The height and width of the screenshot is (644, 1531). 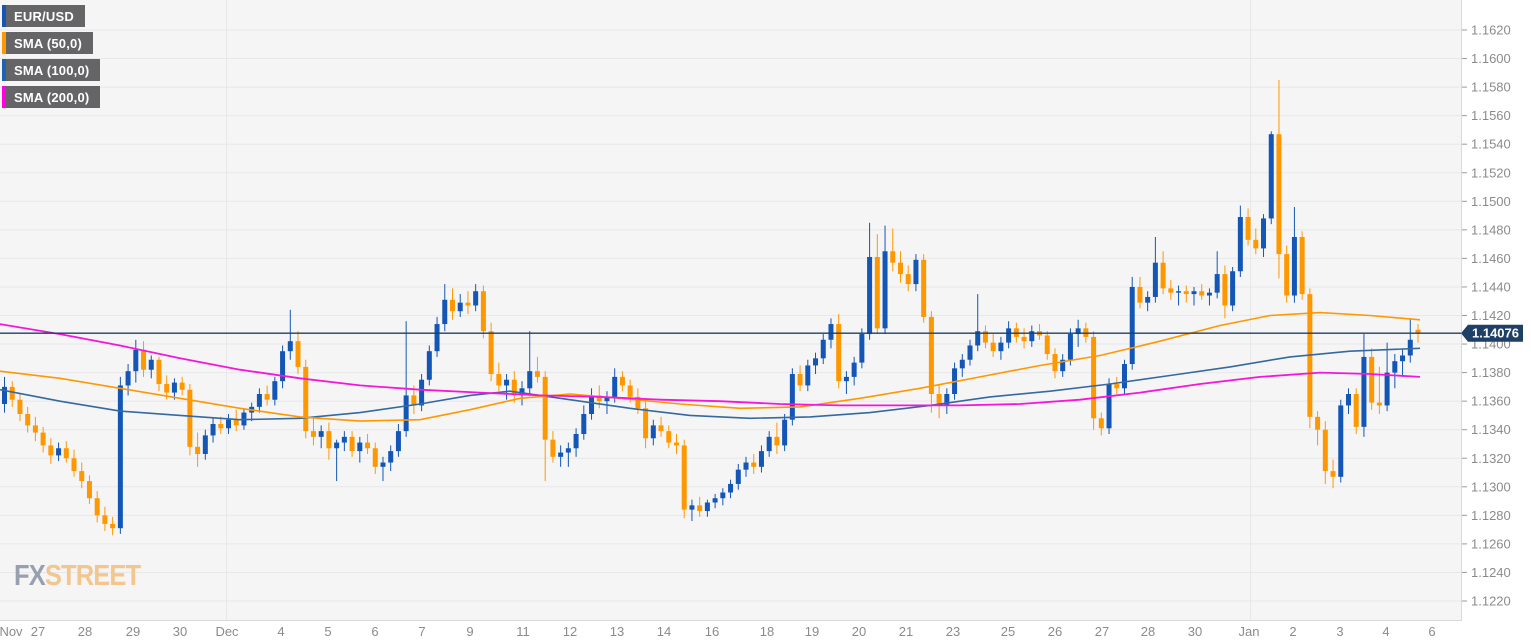 I want to click on axis-label: 28, so click(x=1148, y=631).